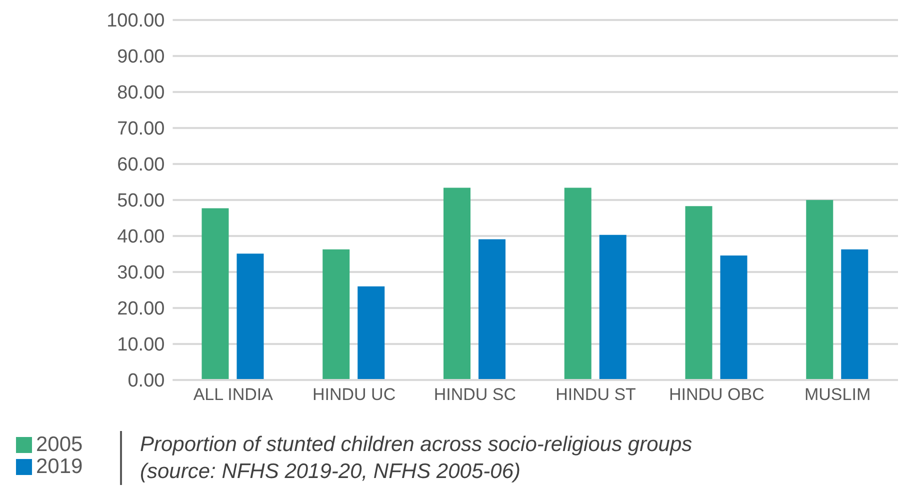  I want to click on text: Proportion of stunted children across socio-religious groups (source: NFHS 2019-20, NFHS 2005-06), so click(416, 458).